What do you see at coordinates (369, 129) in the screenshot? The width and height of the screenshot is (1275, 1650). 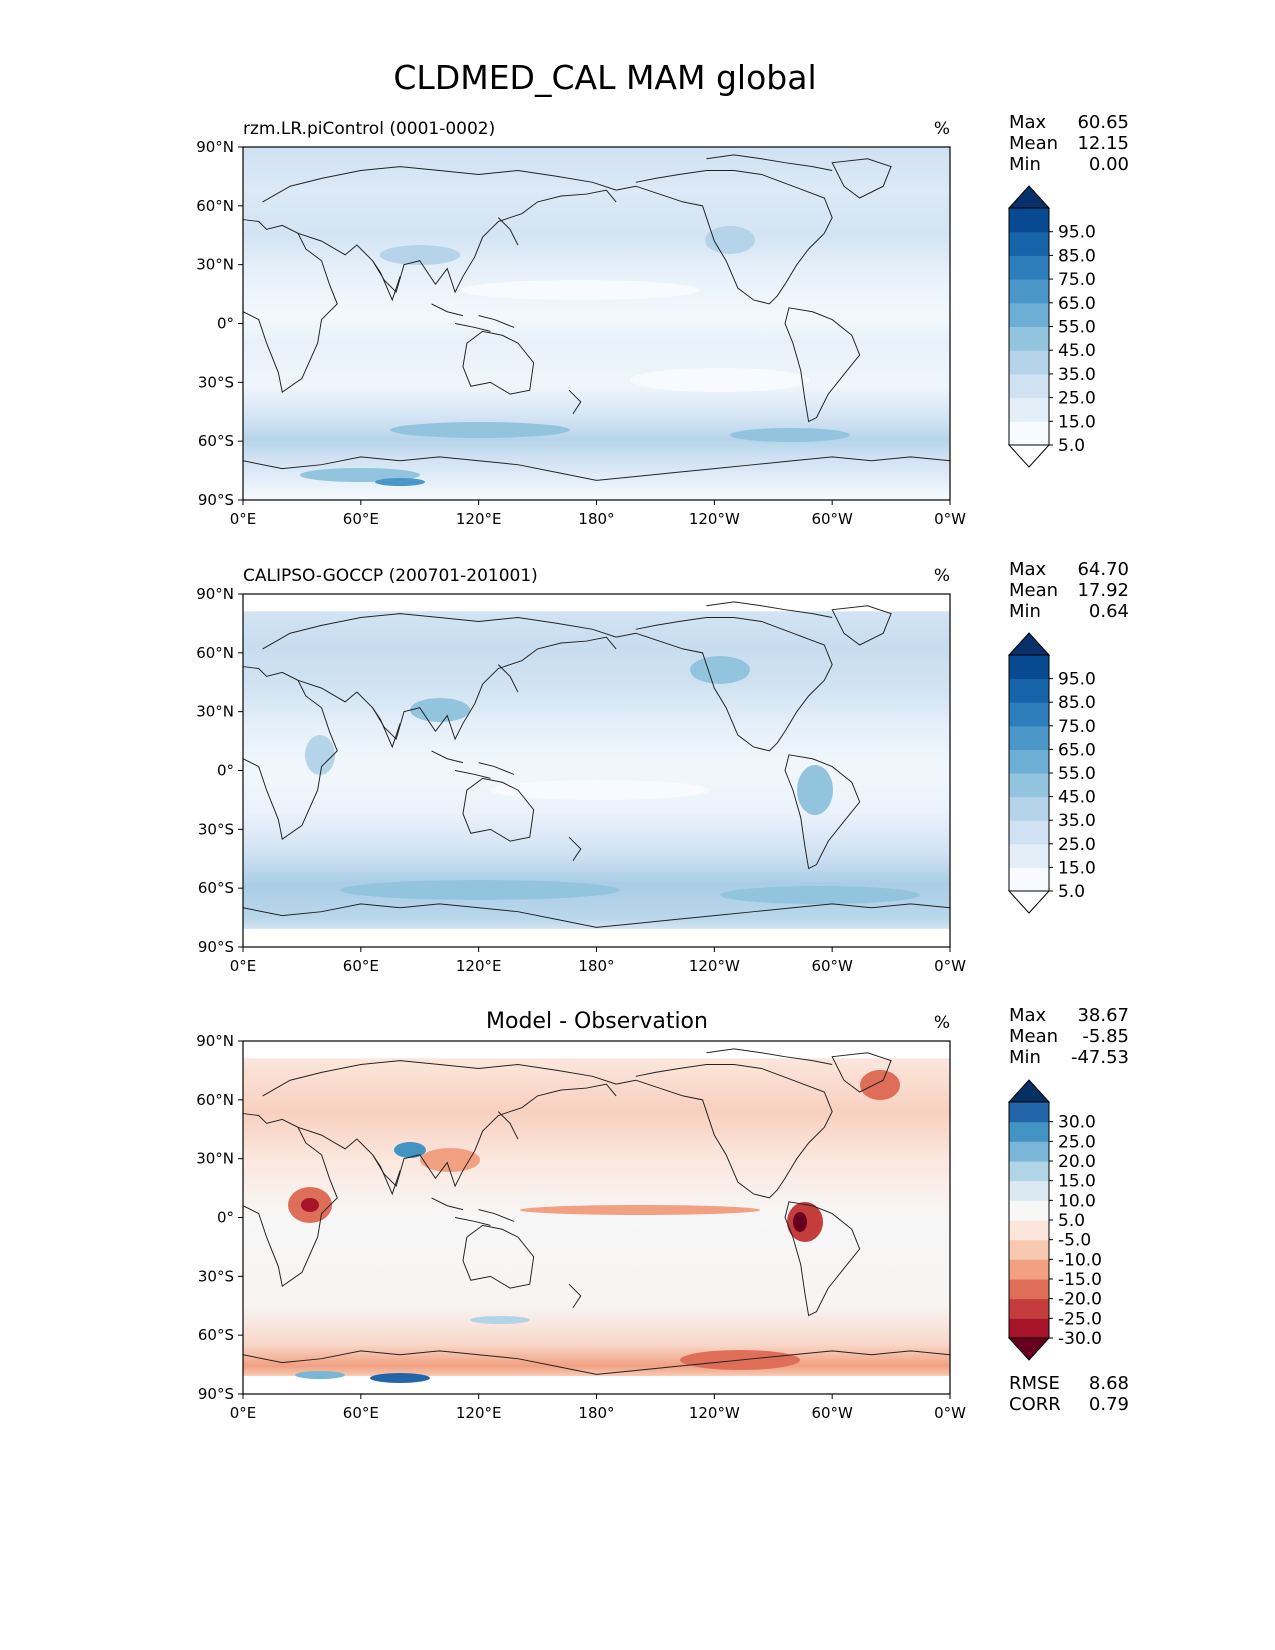 I see `panel-model-title: rzm.LR.piControl (0001-0002)` at bounding box center [369, 129].